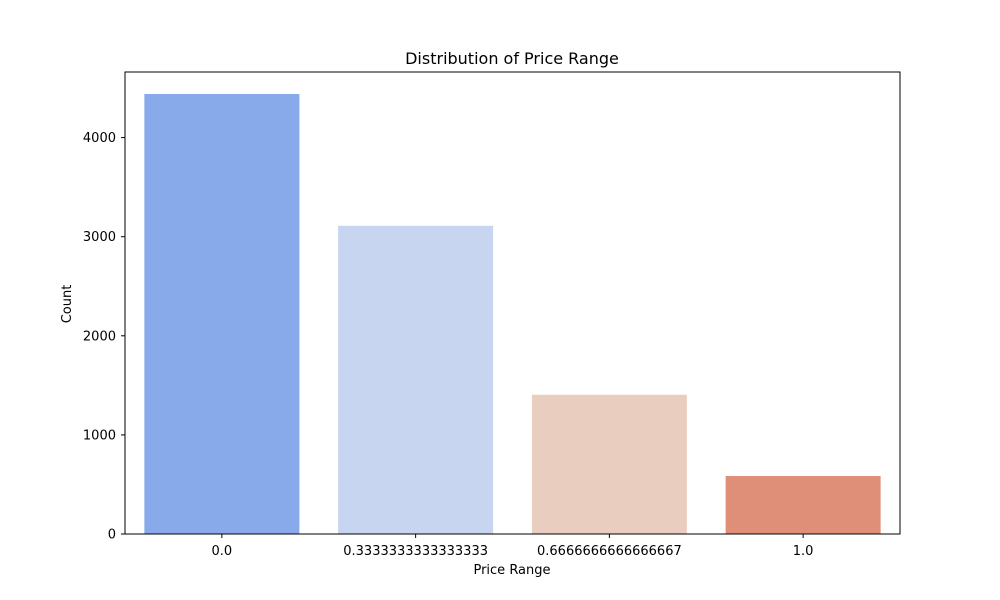  I want to click on x-axis-label: Price Range, so click(511, 570).